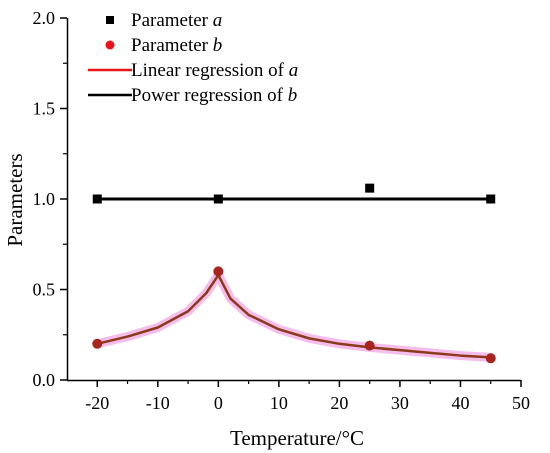 The image size is (550, 453). I want to click on regression-a-glow, so click(294, 316).